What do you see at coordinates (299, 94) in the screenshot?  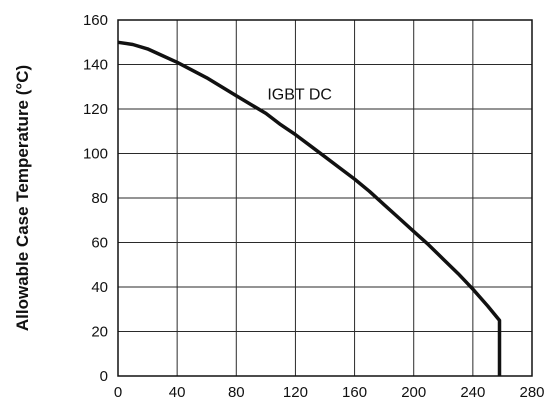 I see `curve-annotation: IGBT DC` at bounding box center [299, 94].